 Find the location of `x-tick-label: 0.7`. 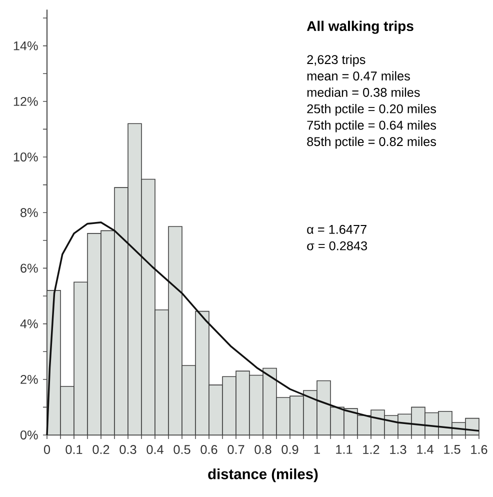

x-tick-label: 0.7 is located at coordinates (236, 449).